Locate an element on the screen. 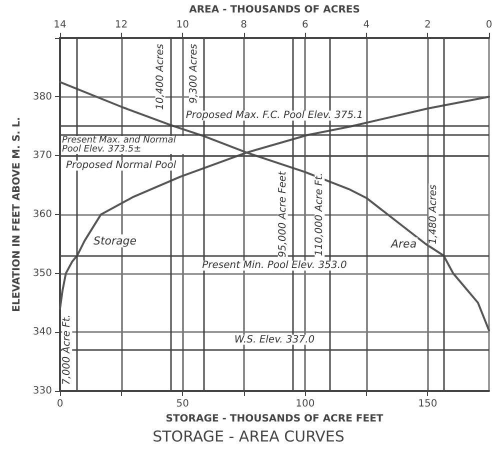 Image resolution: width=497 pixels, height=453 pixels. x2-tick-label: 8 is located at coordinates (244, 24).